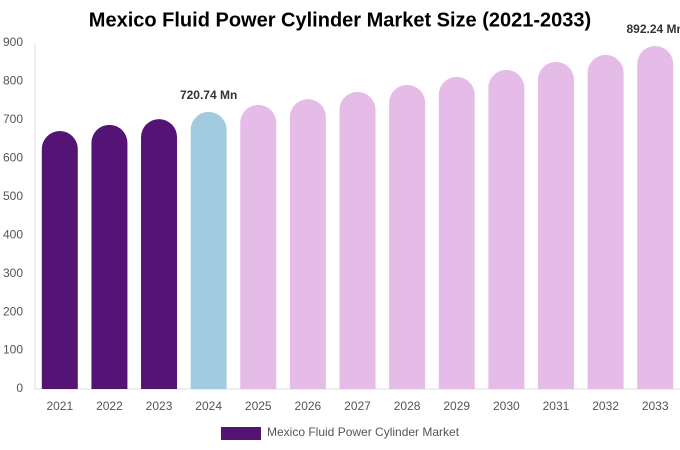 This screenshot has height=450, width=680. What do you see at coordinates (109, 406) in the screenshot?
I see `x-tick-label: 2022` at bounding box center [109, 406].